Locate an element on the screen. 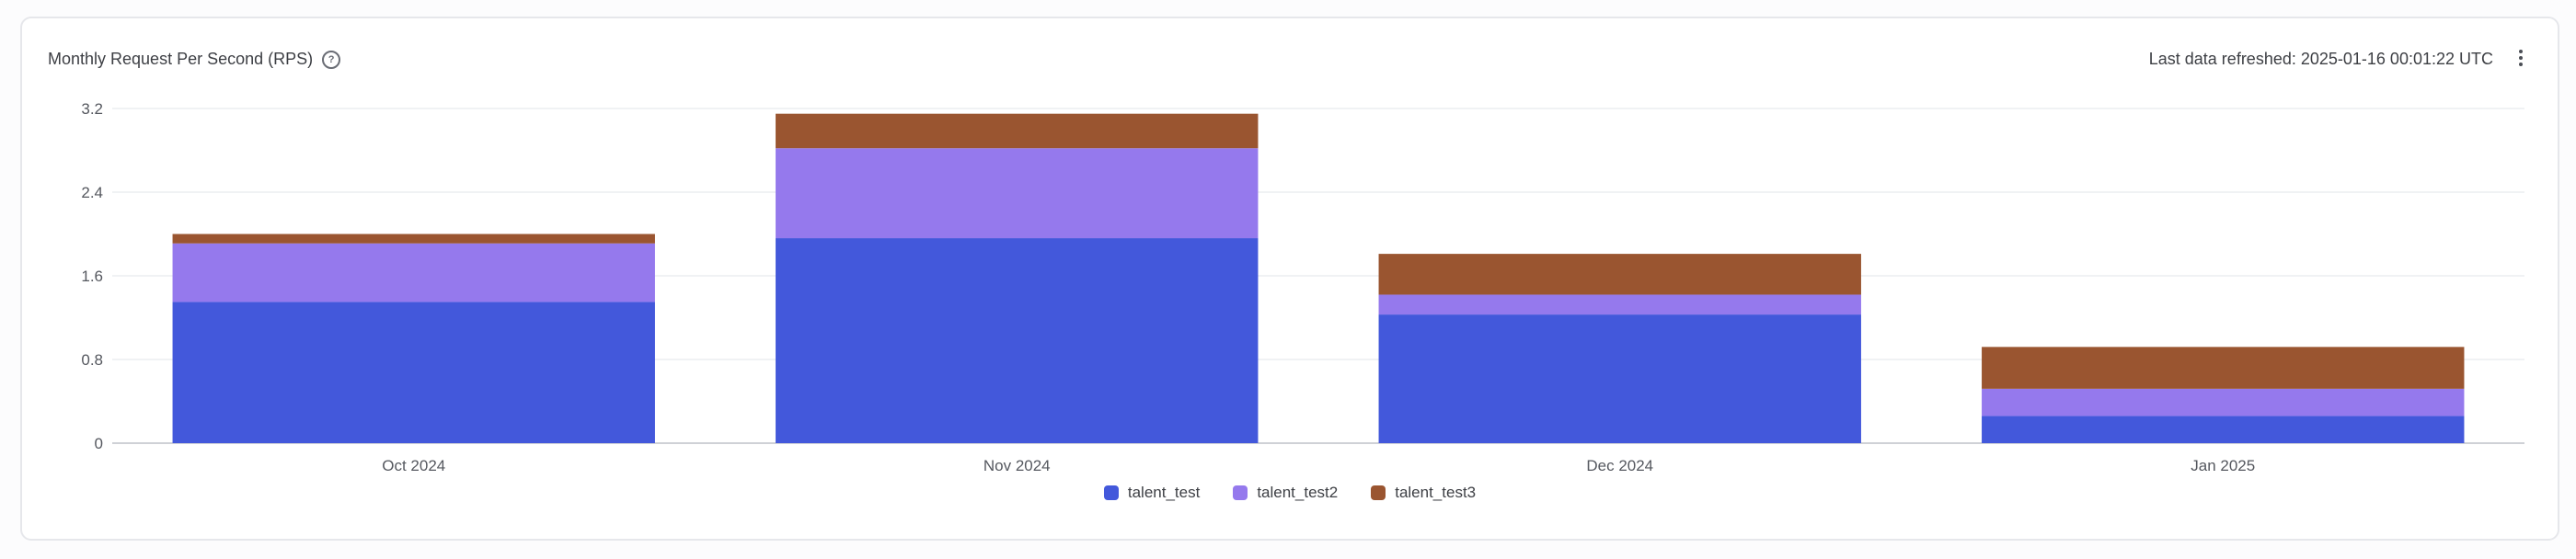 Image resolution: width=2576 pixels, height=559 pixels. y-tick-label: 0 is located at coordinates (99, 443).